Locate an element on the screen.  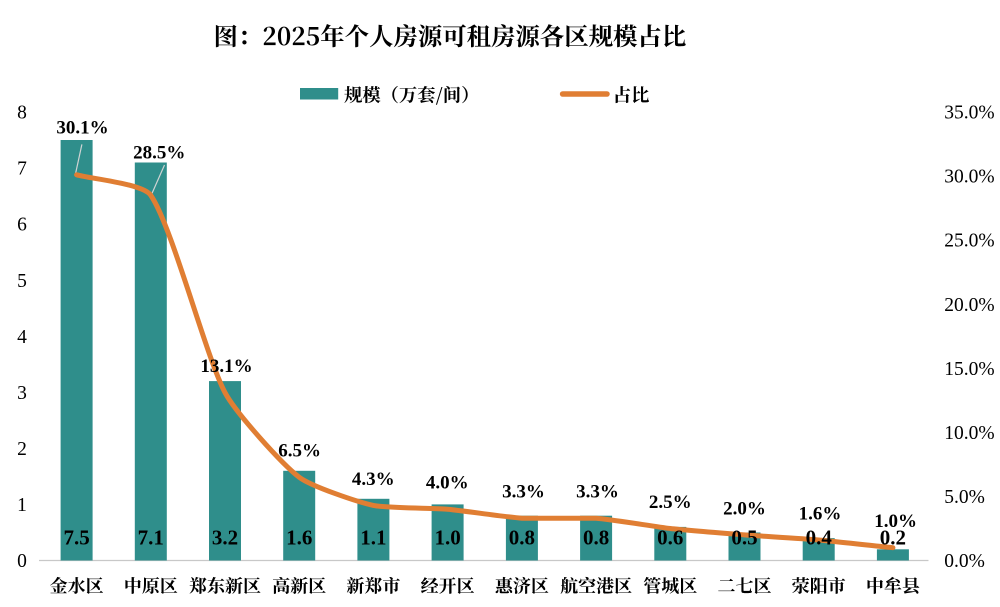
svg-text: 1.0% is located at coordinates (895, 521).